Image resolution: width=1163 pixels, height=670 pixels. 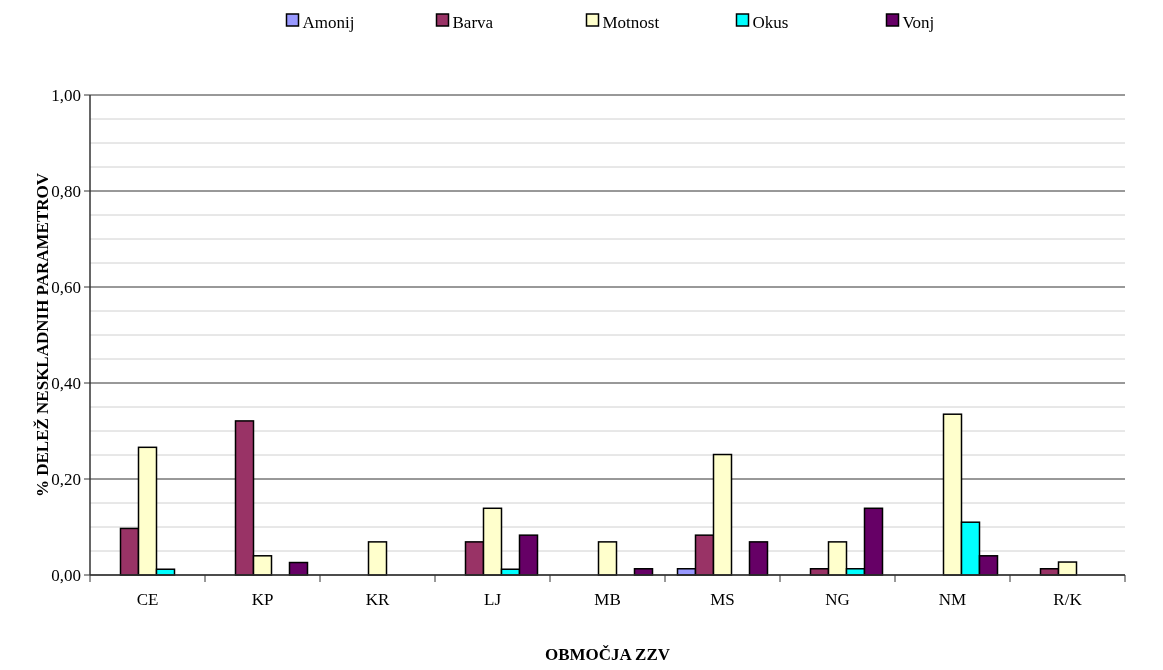 I want to click on x-tick-label: LJ, so click(x=493, y=599).